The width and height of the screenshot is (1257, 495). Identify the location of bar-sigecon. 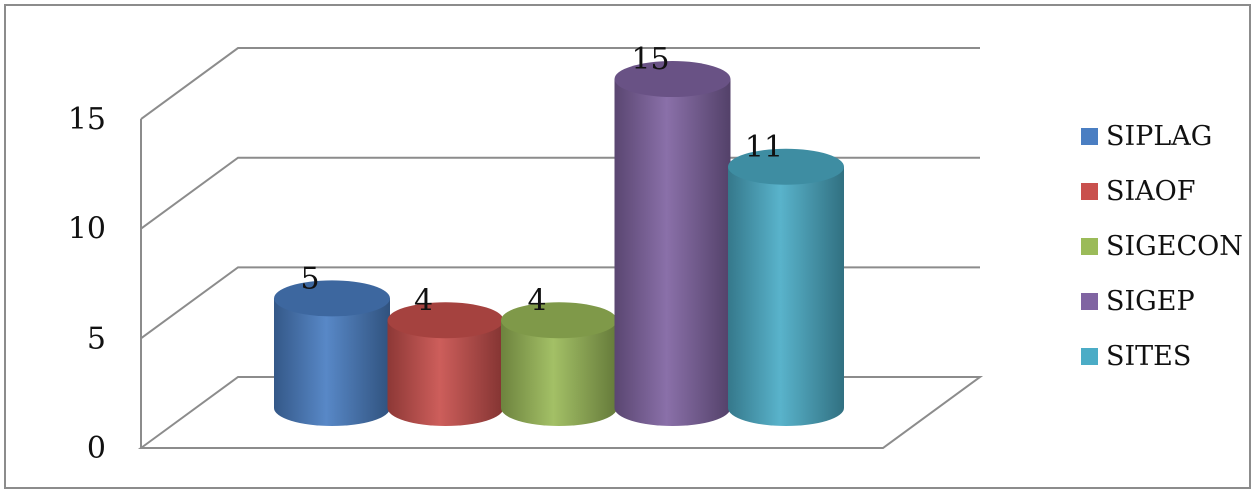
(559, 364).